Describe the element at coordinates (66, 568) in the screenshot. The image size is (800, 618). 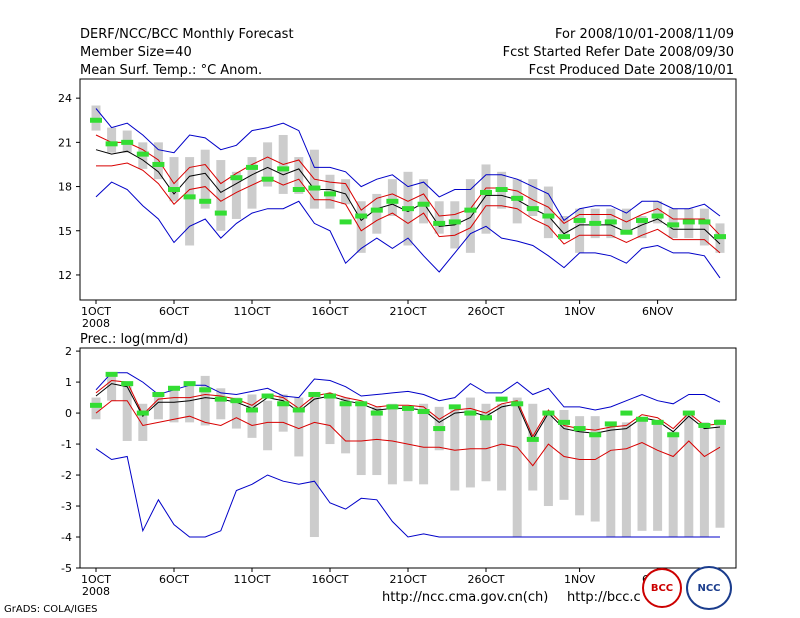
I see `precipitation-y-tick-label: -5` at that location.